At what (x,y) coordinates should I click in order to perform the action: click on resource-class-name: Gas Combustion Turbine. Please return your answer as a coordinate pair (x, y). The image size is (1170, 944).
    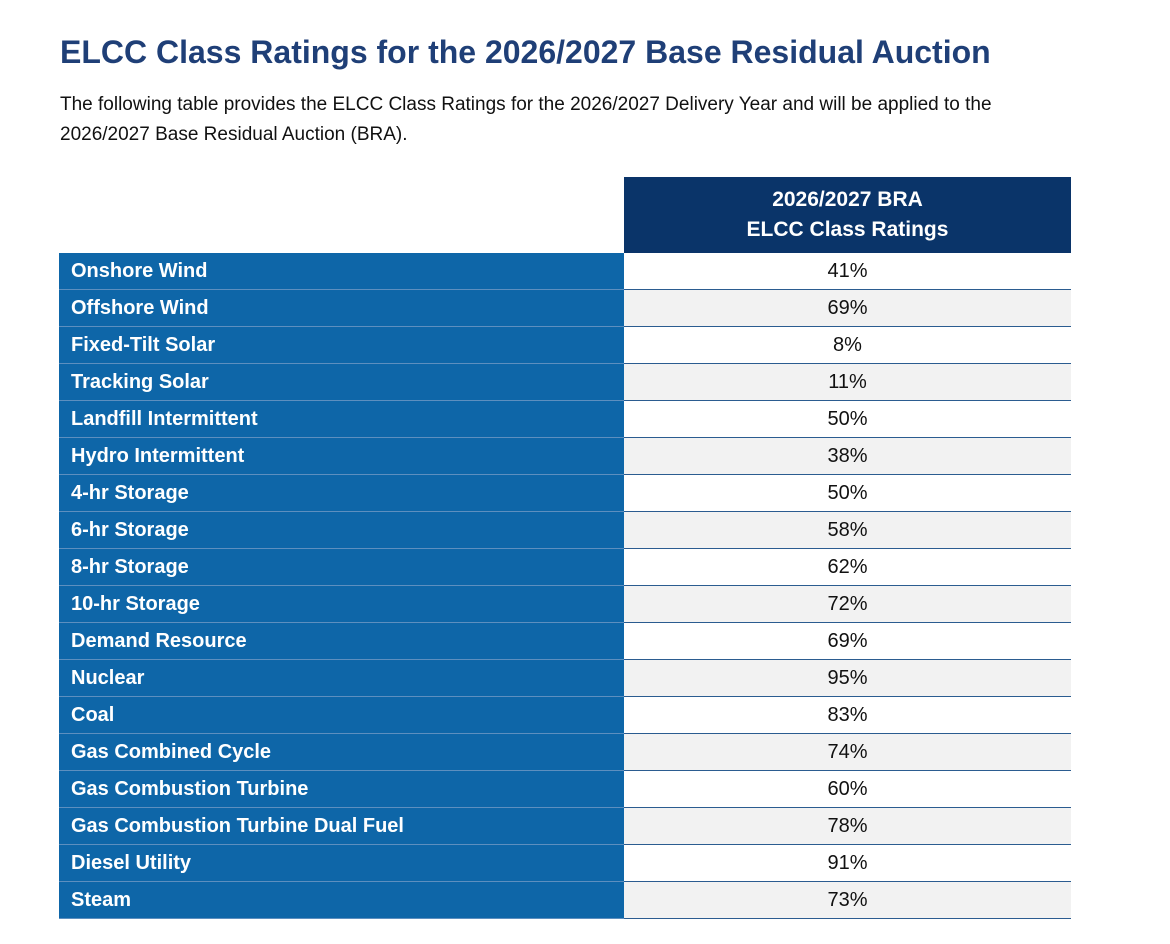
    Looking at the image, I should click on (341, 789).